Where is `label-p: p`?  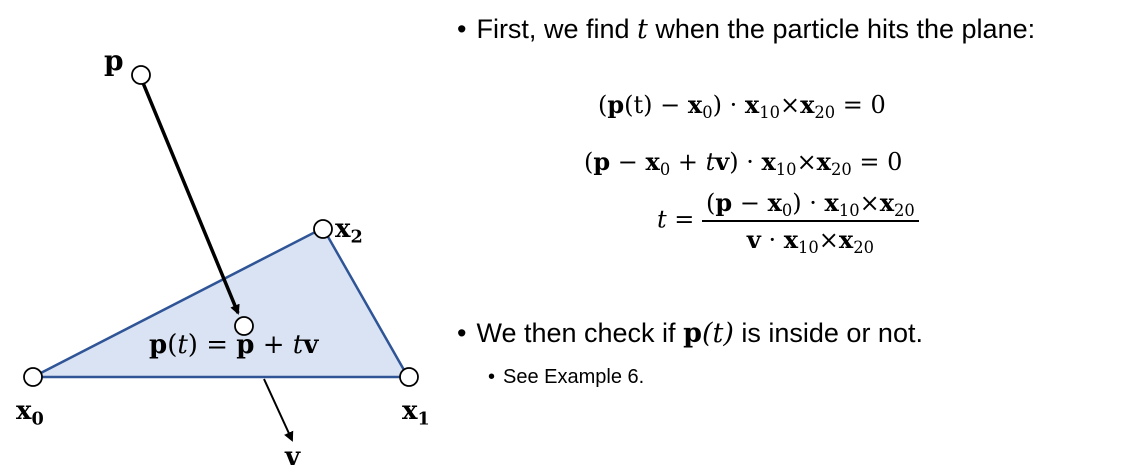 label-p: p is located at coordinates (114, 60).